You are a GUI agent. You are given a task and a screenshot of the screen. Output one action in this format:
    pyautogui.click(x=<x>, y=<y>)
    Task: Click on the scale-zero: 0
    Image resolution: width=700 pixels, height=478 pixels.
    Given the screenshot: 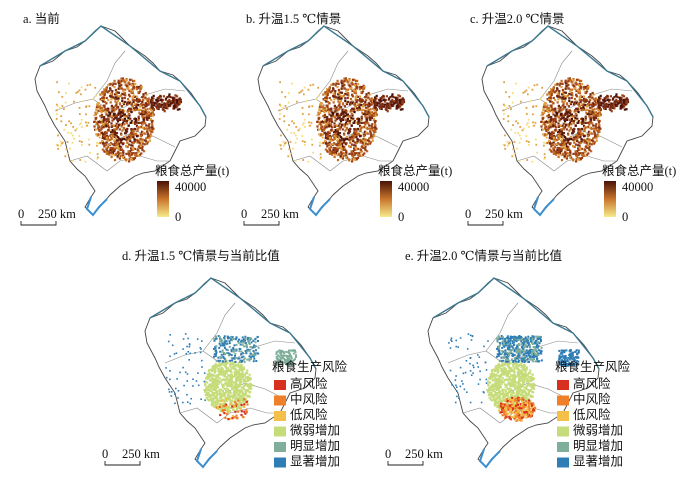 What is the action you would take?
    pyautogui.click(x=21, y=214)
    